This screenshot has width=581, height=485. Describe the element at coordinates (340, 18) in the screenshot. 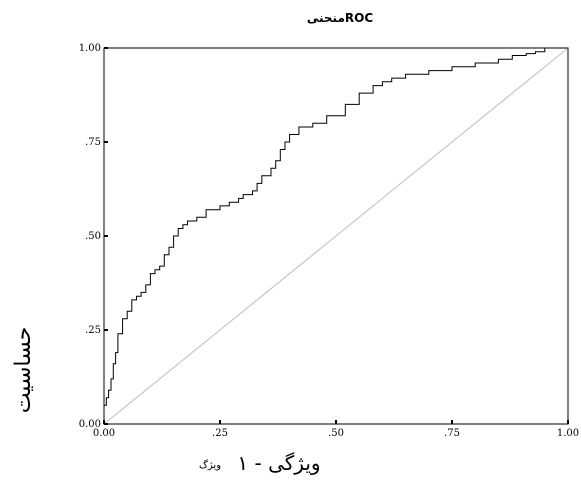

I see `chart-title: منحنیROC` at that location.